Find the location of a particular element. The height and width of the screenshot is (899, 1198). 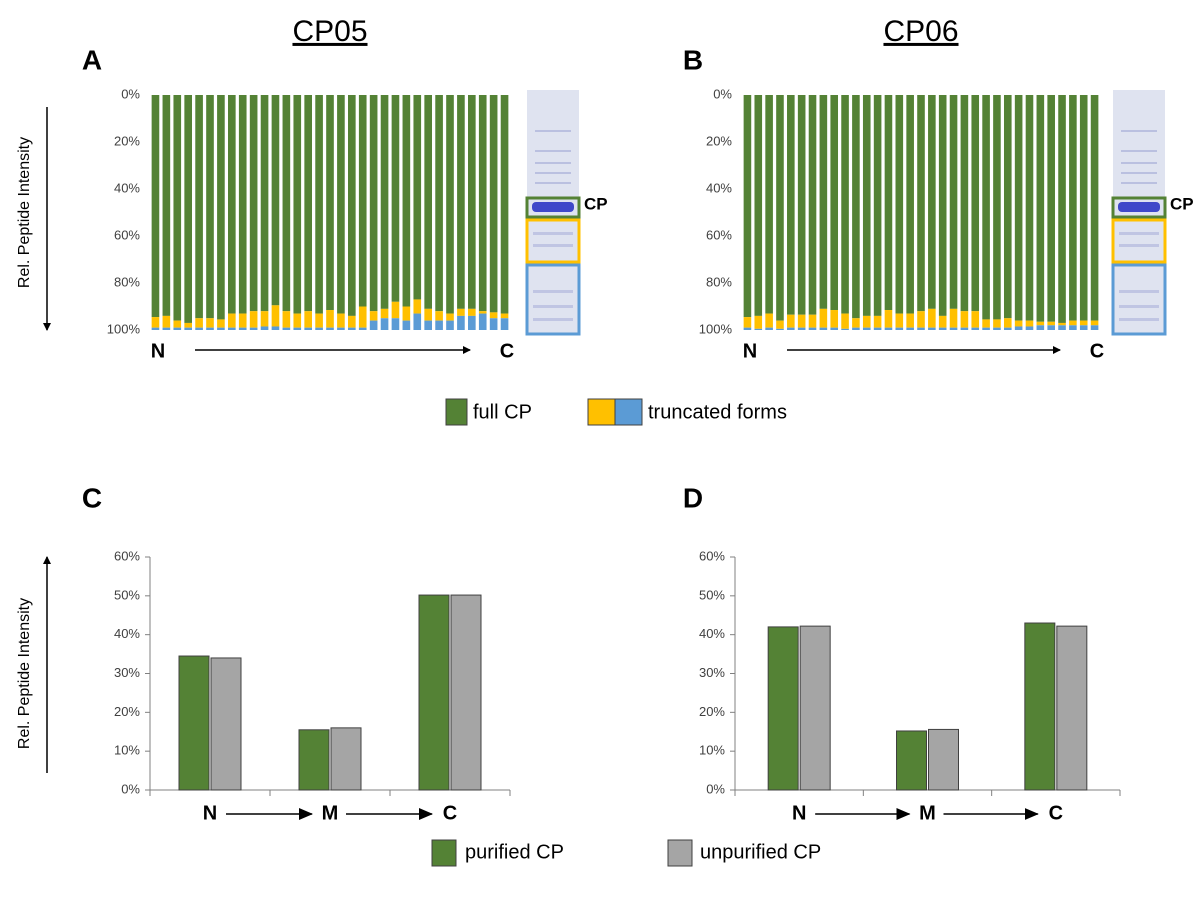

y-tick-label: 0% is located at coordinates (715, 788).